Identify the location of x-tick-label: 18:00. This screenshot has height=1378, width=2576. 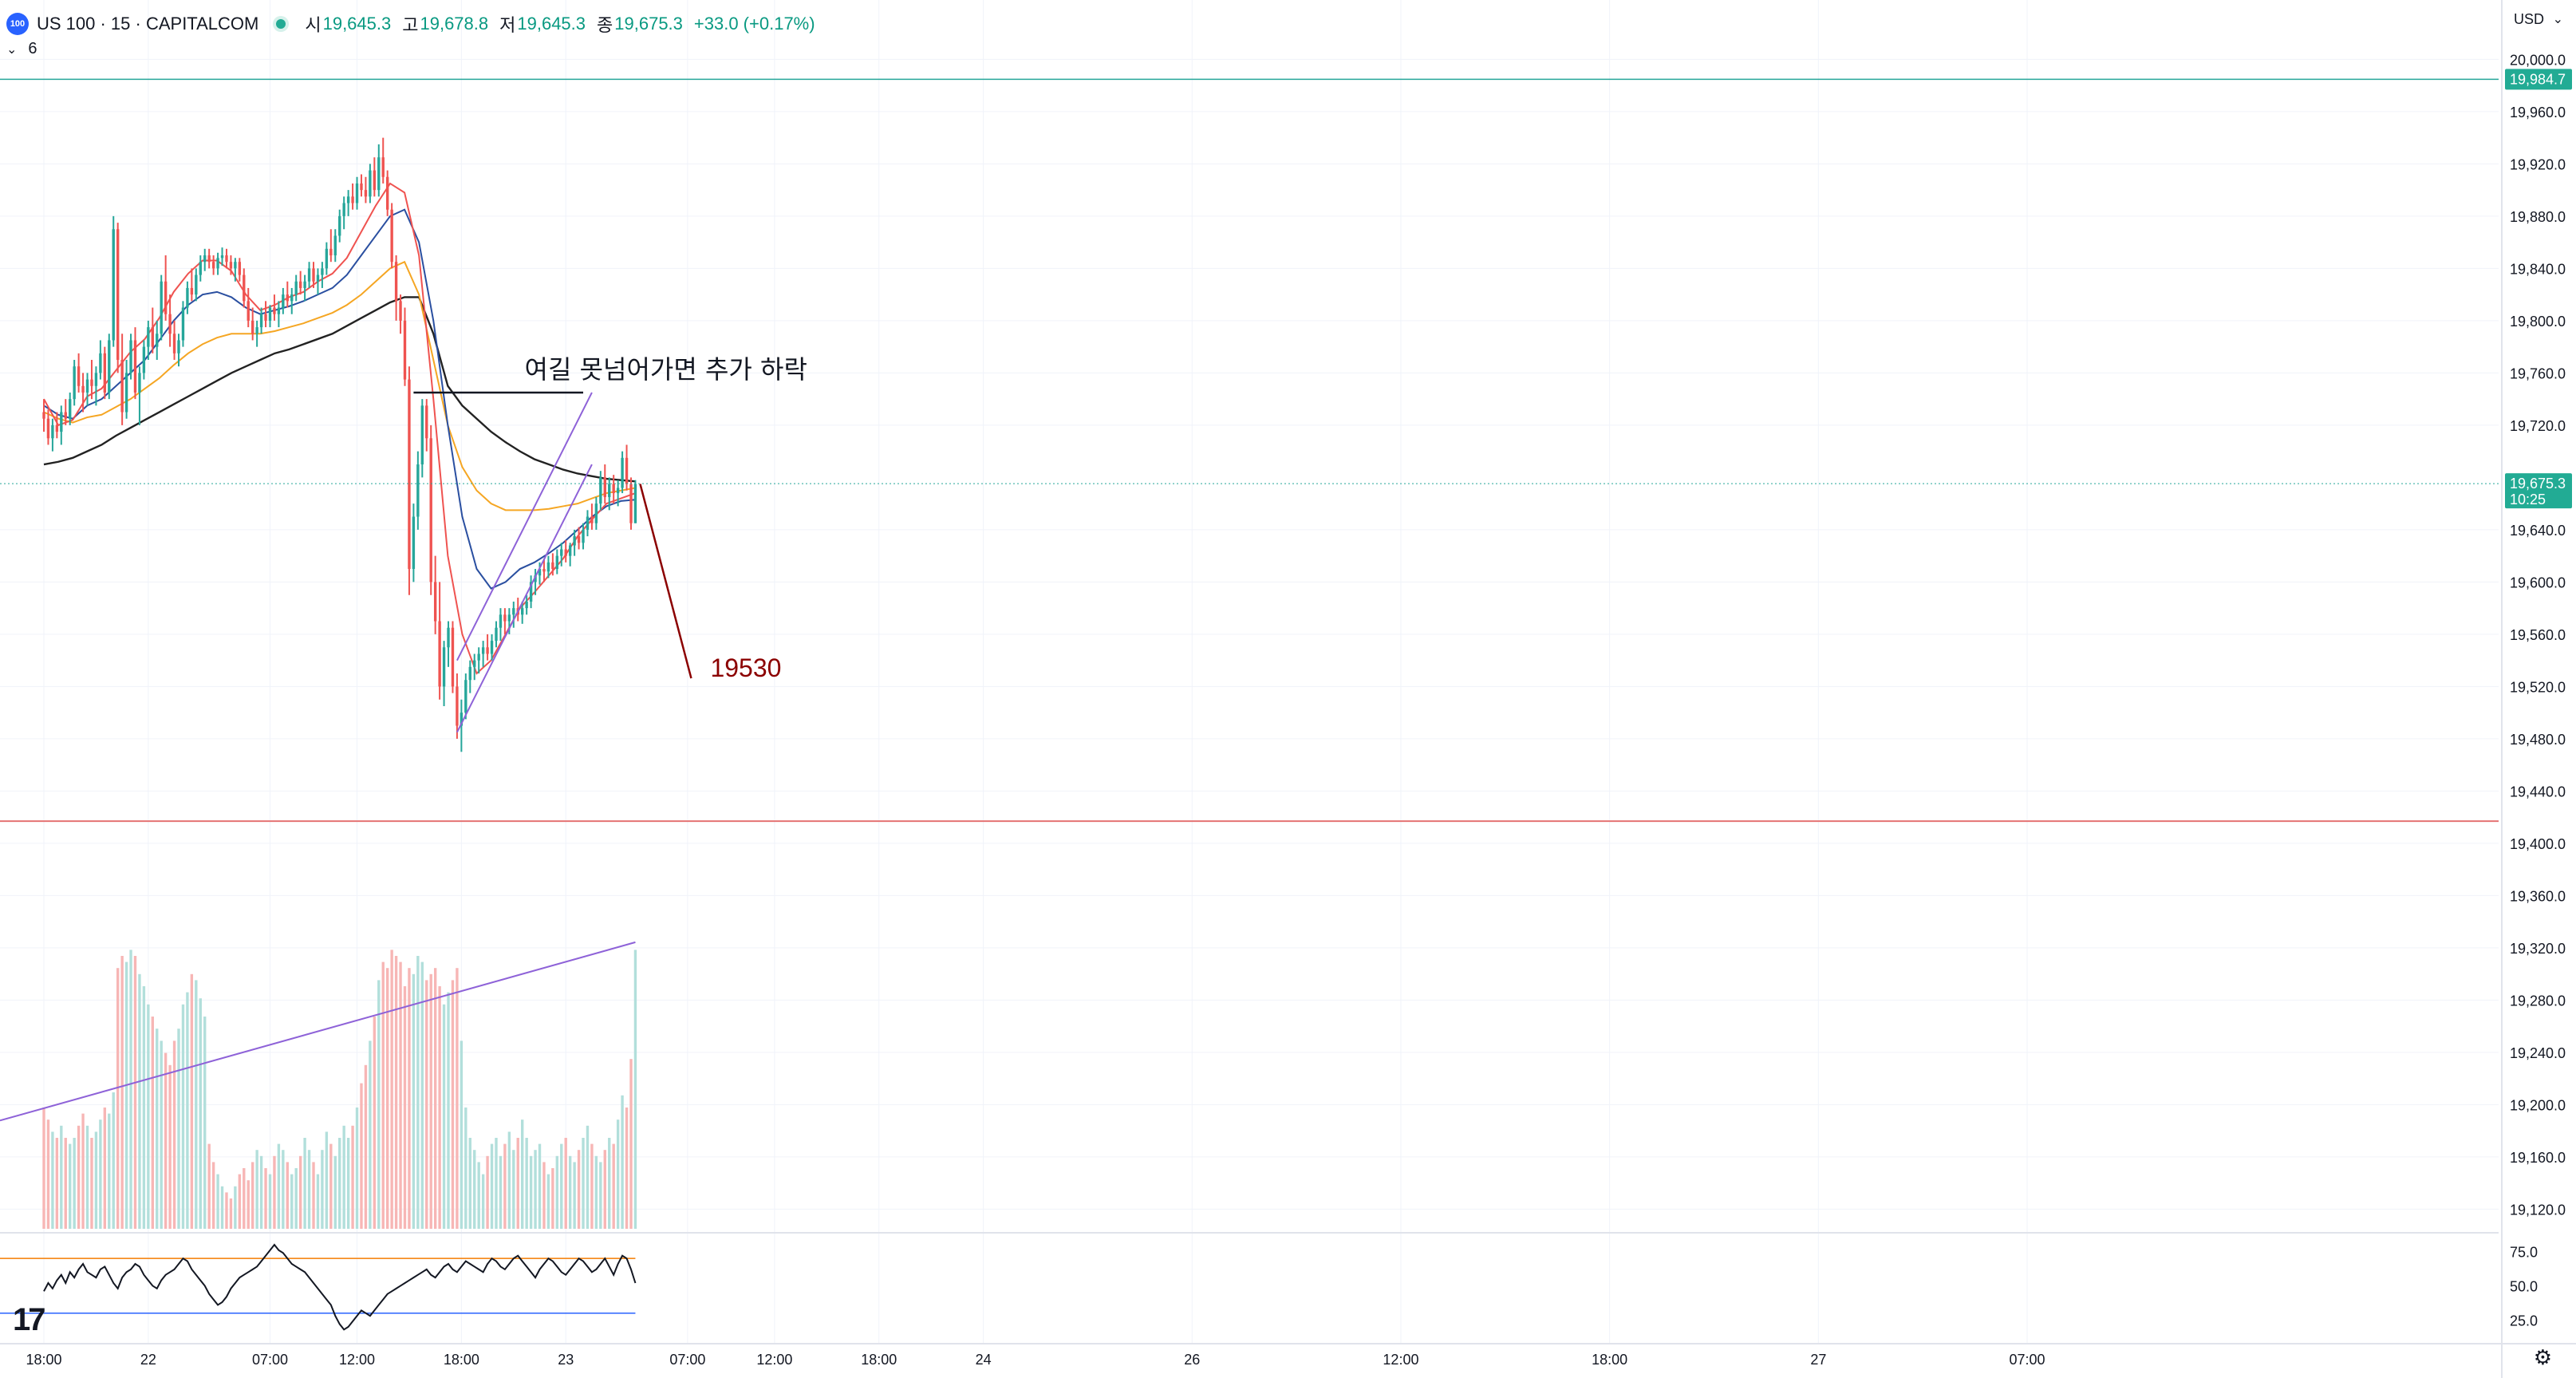
(43, 1360).